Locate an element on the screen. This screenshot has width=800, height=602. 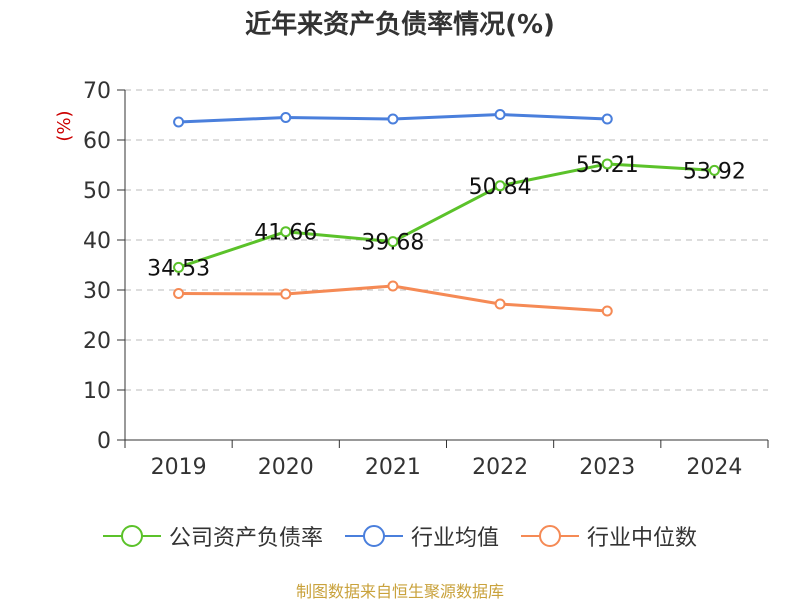
legend-label-company: 公司资产负债率 is located at coordinates (245, 538).